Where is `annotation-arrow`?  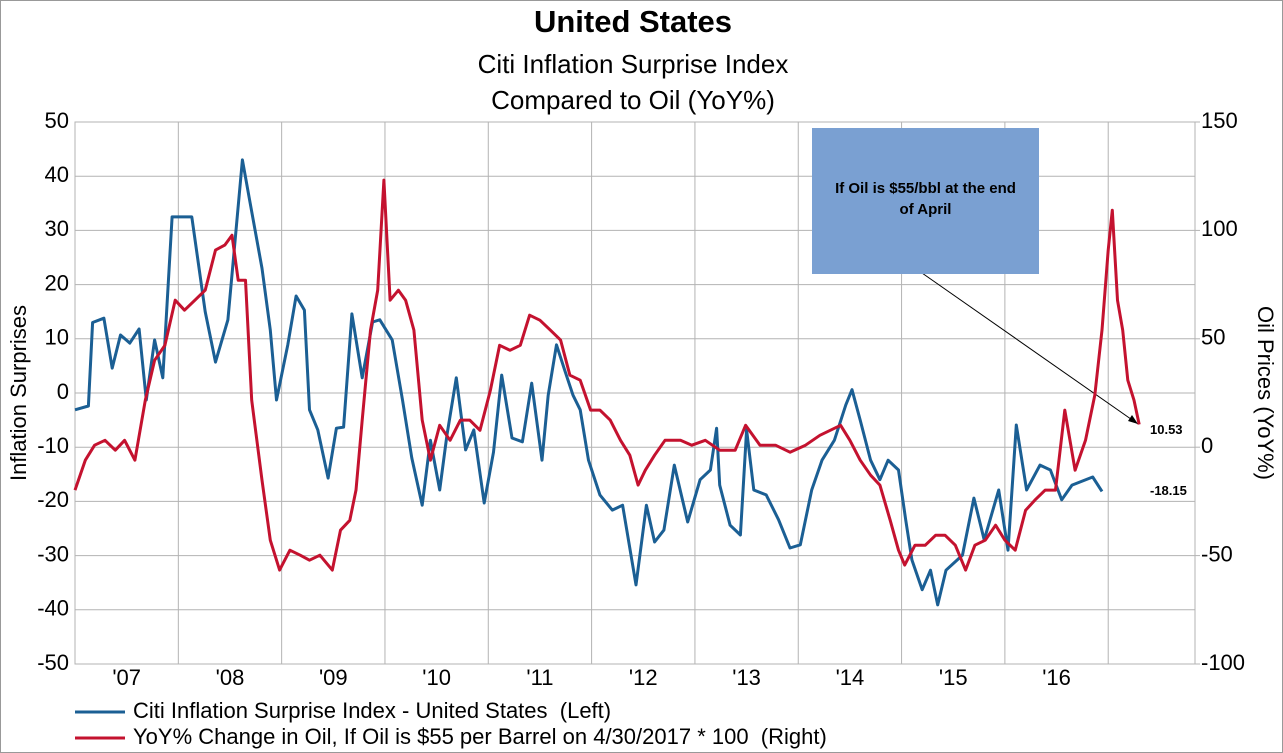 annotation-arrow is located at coordinates (1030, 348).